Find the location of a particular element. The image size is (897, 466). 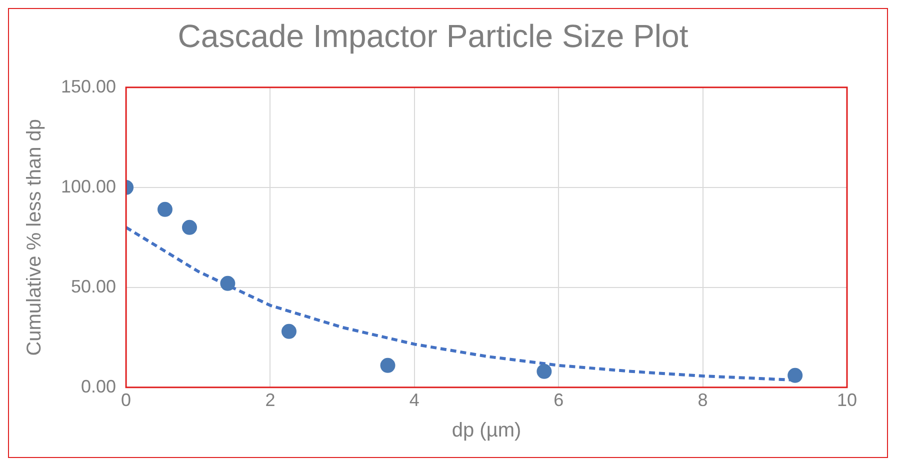

y-tick-label: 0.00 is located at coordinates (98, 386).